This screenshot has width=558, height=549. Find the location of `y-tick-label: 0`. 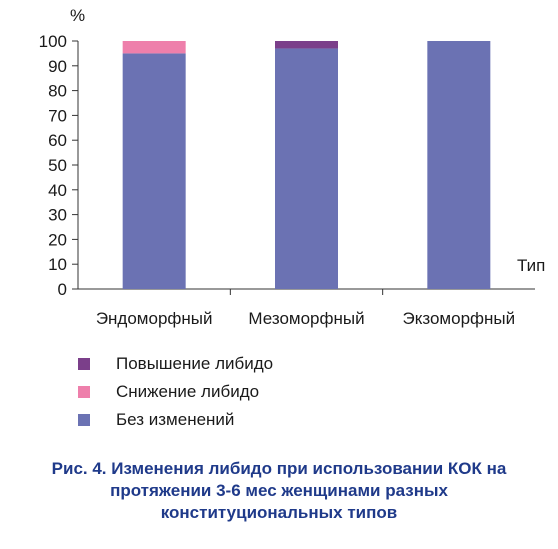

y-tick-label: 0 is located at coordinates (62, 289).